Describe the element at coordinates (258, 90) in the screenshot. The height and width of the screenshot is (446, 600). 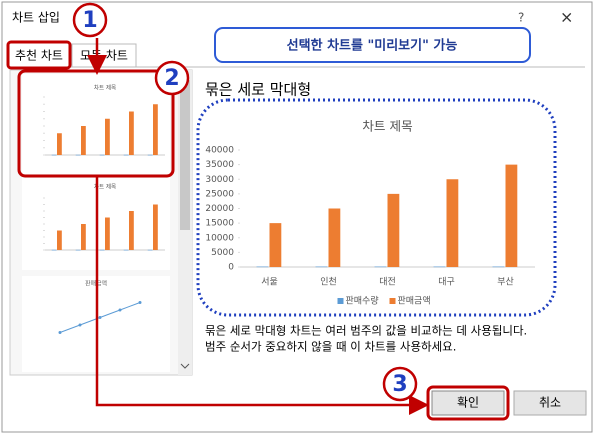
I see `chart-type-name: 묶은 세로 막대형` at that location.